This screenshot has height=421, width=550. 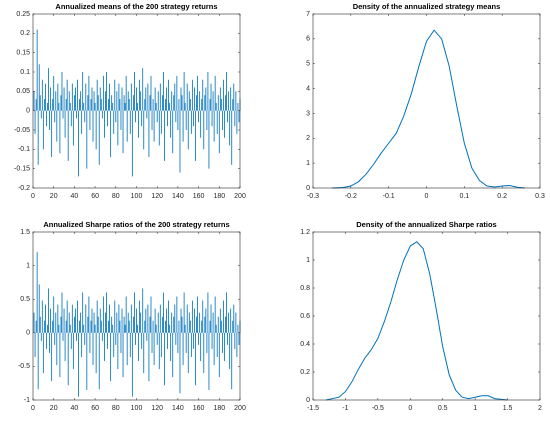 What do you see at coordinates (240, 408) in the screenshot?
I see `x-tick-label: 200` at bounding box center [240, 408].